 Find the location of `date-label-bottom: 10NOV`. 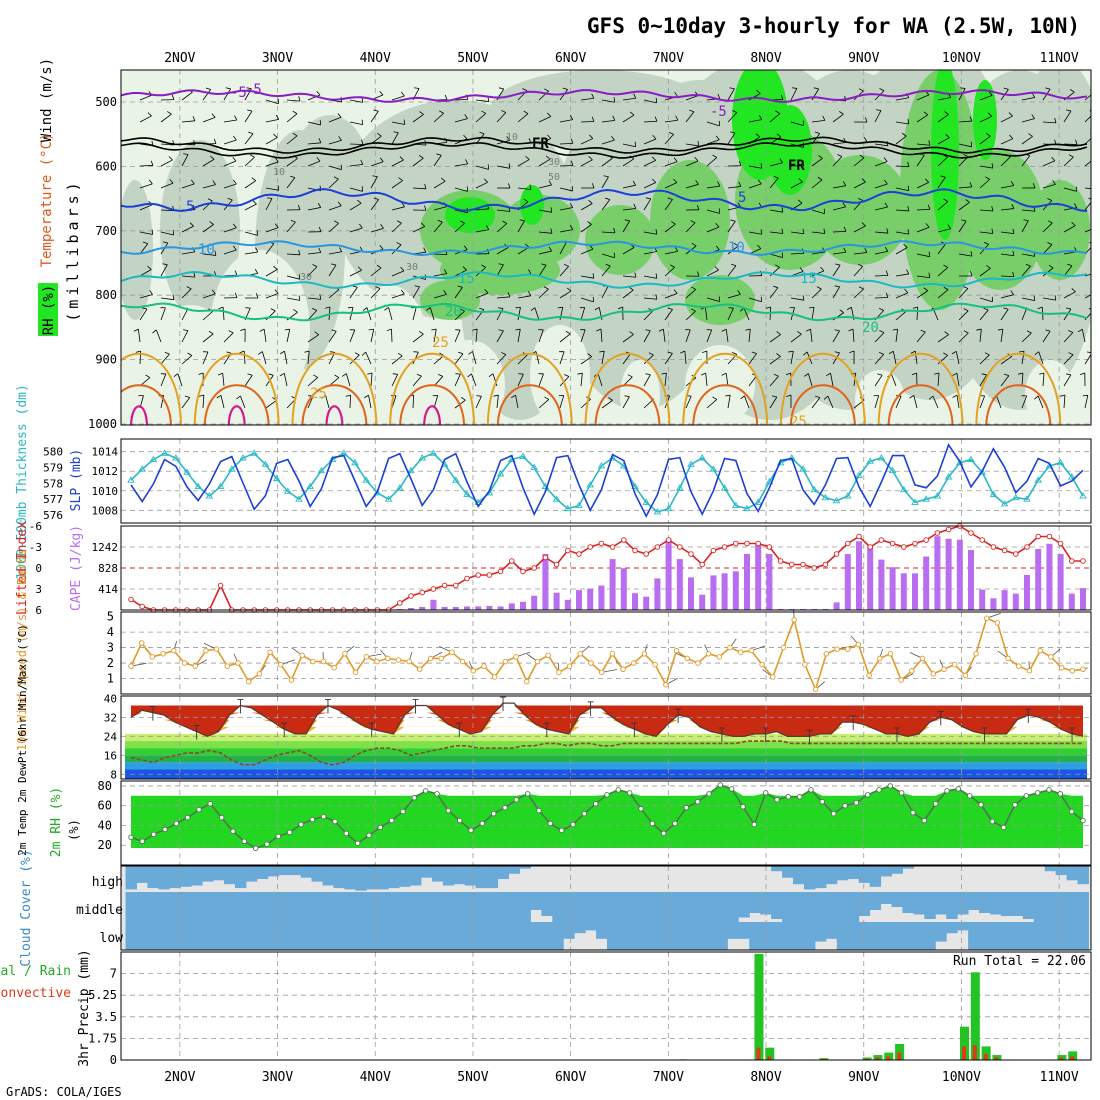

date-label-bottom: 10NOV is located at coordinates (961, 1077).